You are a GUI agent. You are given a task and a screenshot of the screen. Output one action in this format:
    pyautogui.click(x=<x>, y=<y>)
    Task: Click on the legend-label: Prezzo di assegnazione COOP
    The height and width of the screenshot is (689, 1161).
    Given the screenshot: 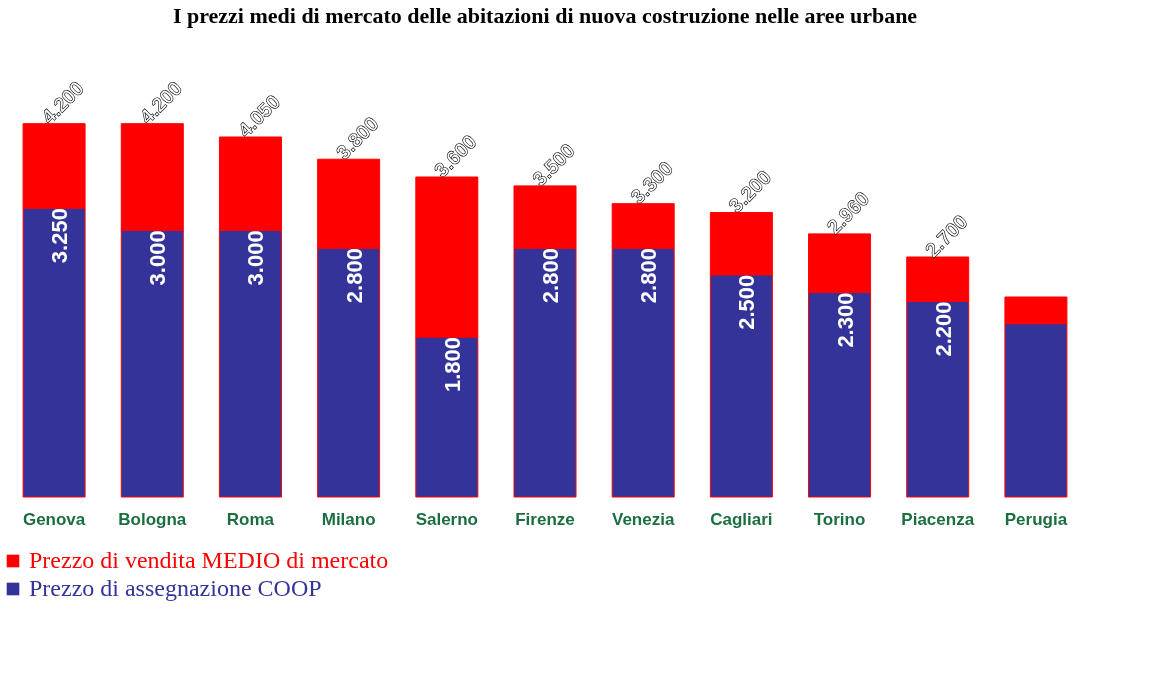 What is the action you would take?
    pyautogui.click(x=175, y=588)
    